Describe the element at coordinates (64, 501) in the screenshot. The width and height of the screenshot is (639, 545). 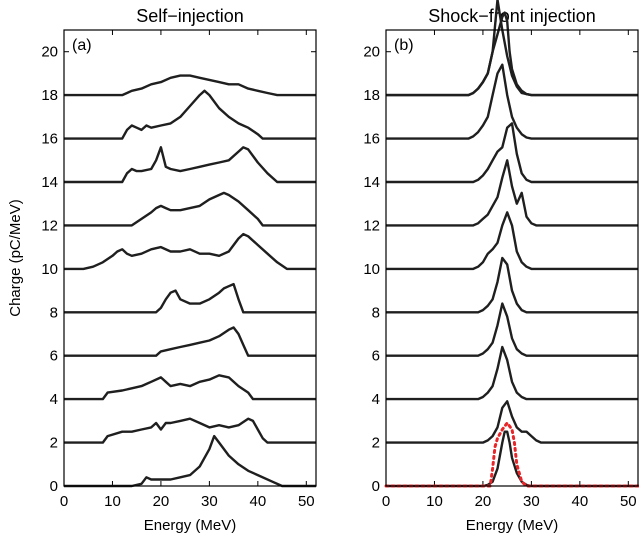
I see `x-tick-label-a: 0` at that location.